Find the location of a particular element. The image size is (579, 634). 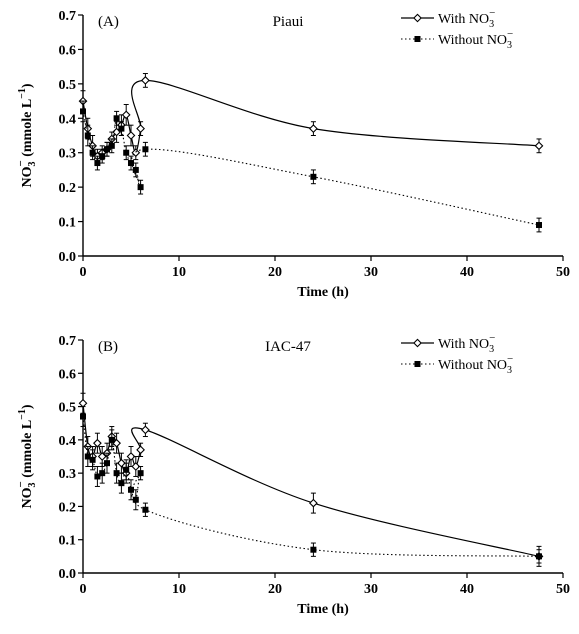

y-label-sub: 3 is located at coordinates (32, 485).